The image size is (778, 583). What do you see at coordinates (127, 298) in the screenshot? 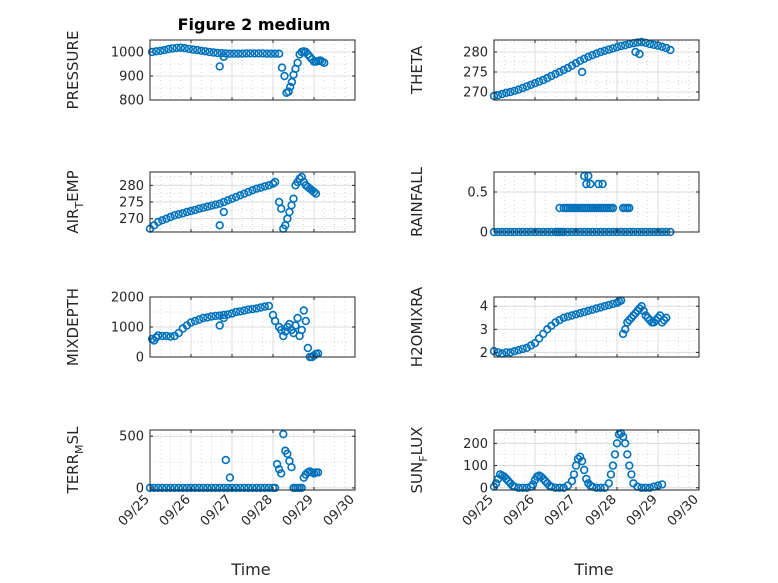
I see `y-tick-label: 2000` at bounding box center [127, 298].